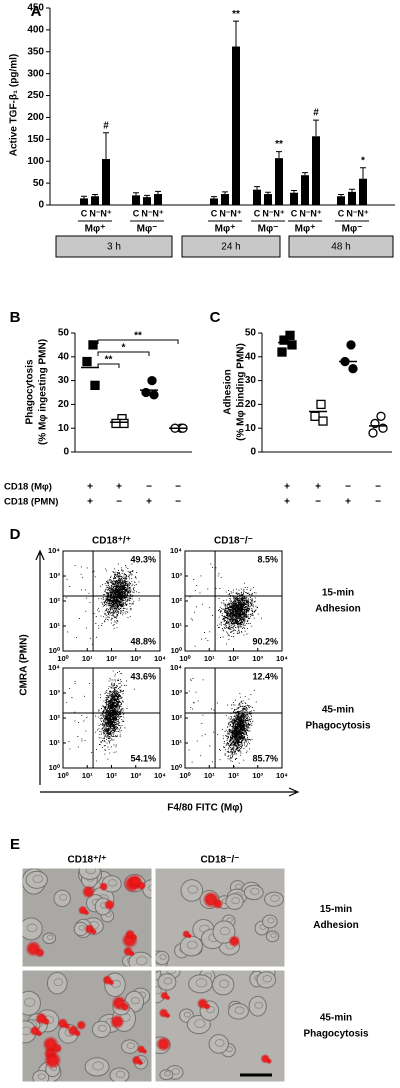 The height and width of the screenshot is (1088, 400). What do you see at coordinates (185, 775) in the screenshot?
I see `x-tick-label: 10⁰` at bounding box center [185, 775].